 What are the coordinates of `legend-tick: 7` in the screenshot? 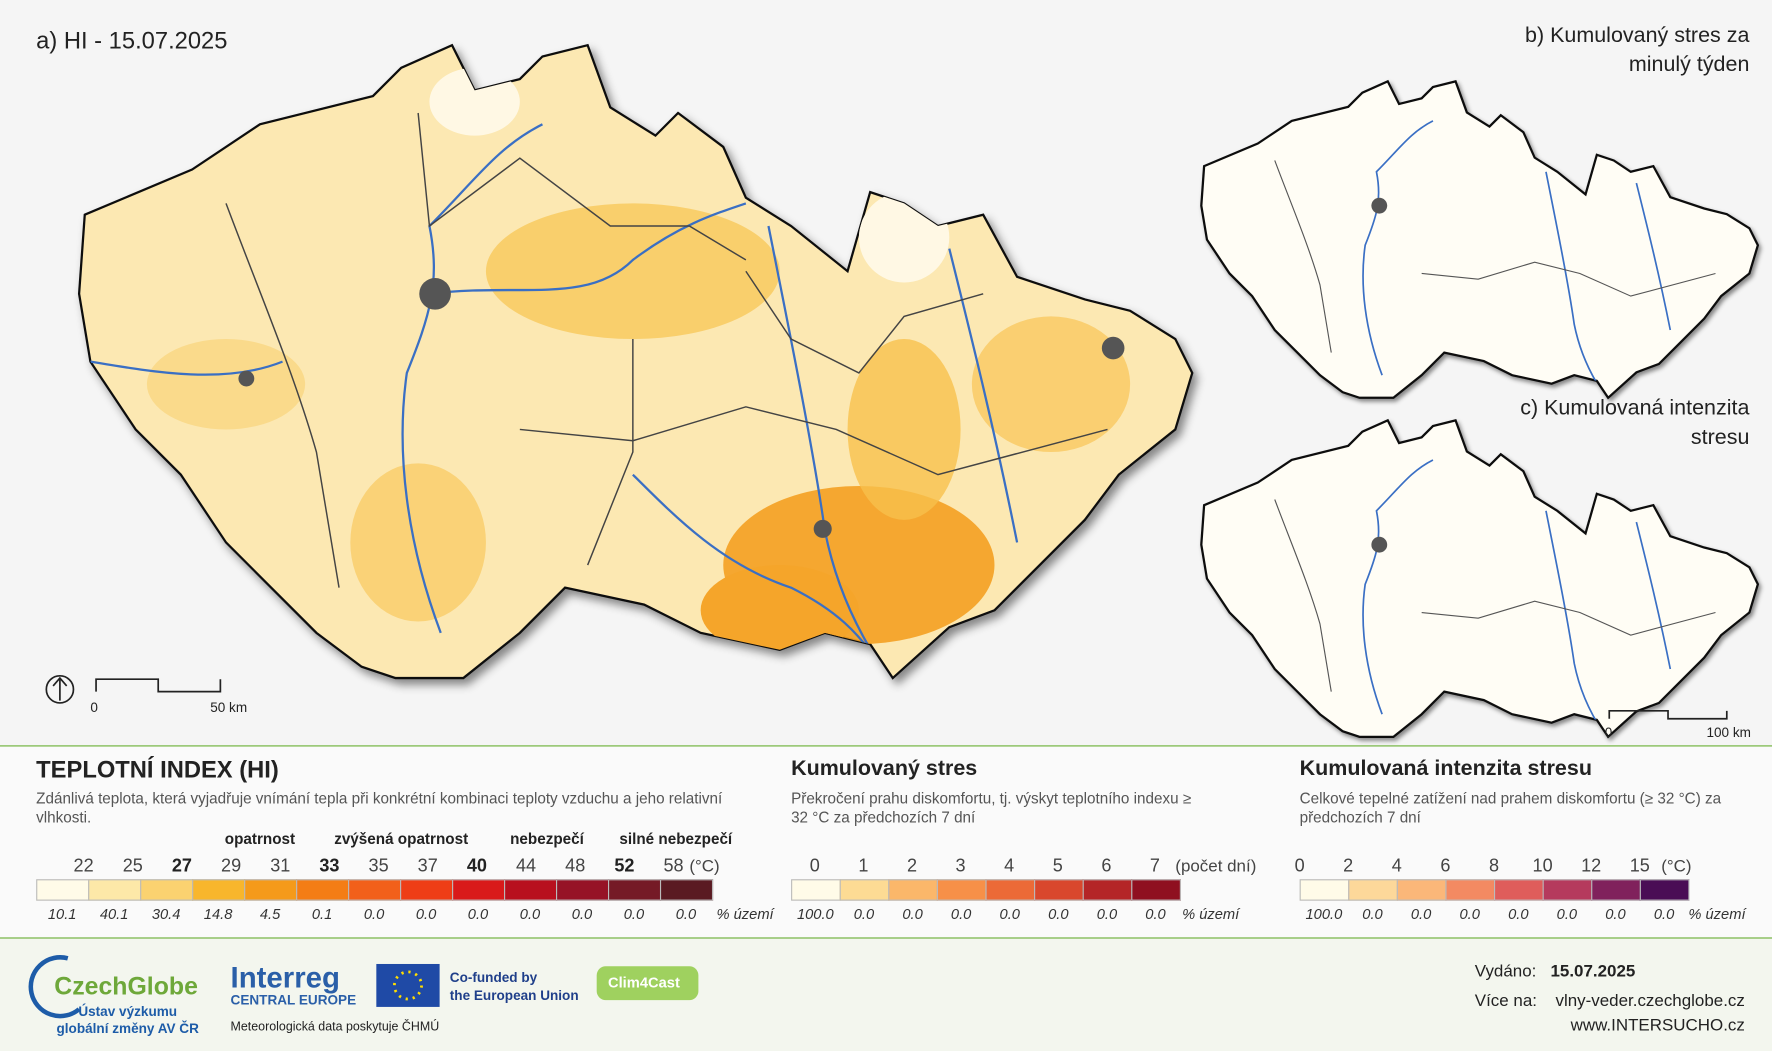 It's located at (1154, 866).